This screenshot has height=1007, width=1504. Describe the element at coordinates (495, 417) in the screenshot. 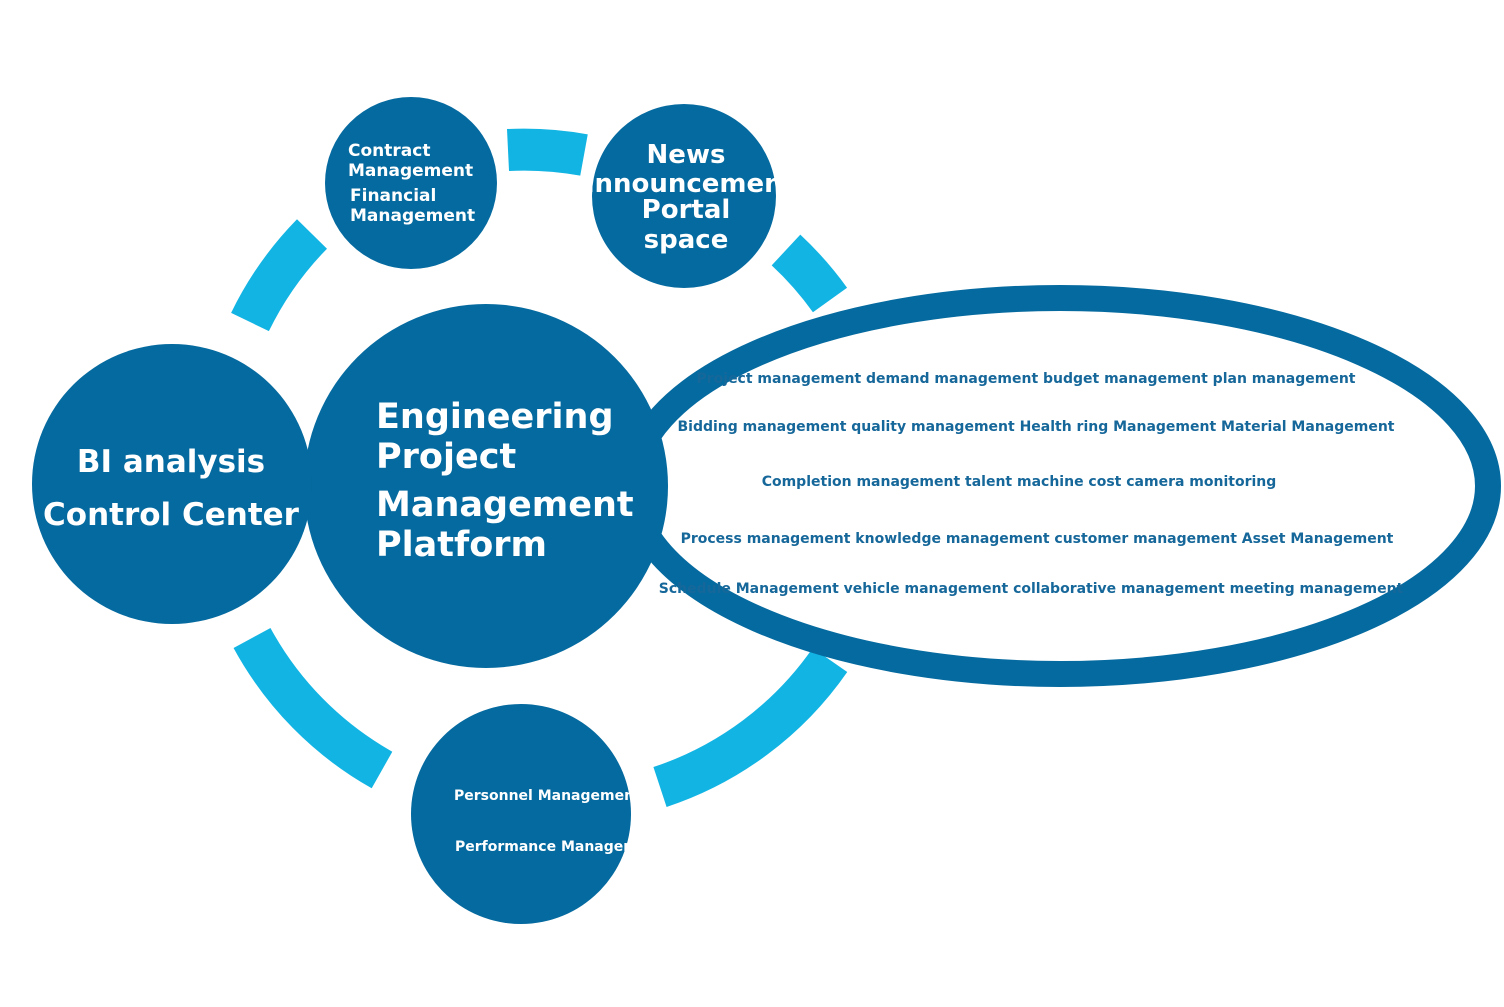

I see `center-node-line: Engineering` at that location.